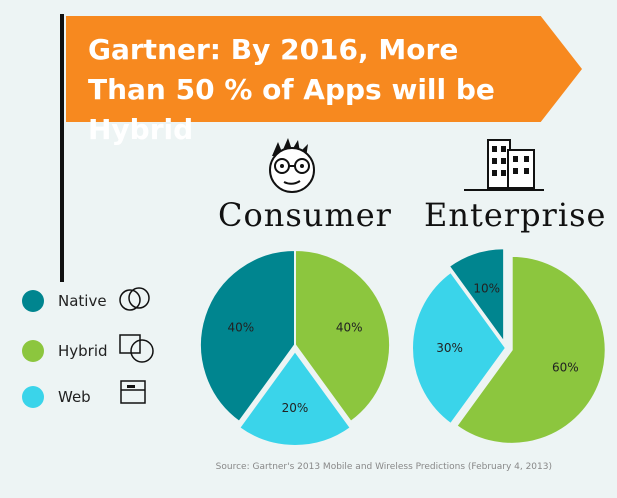 The width and height of the screenshot is (617, 498). I want to click on slice-label-web: 20%, so click(295, 408).